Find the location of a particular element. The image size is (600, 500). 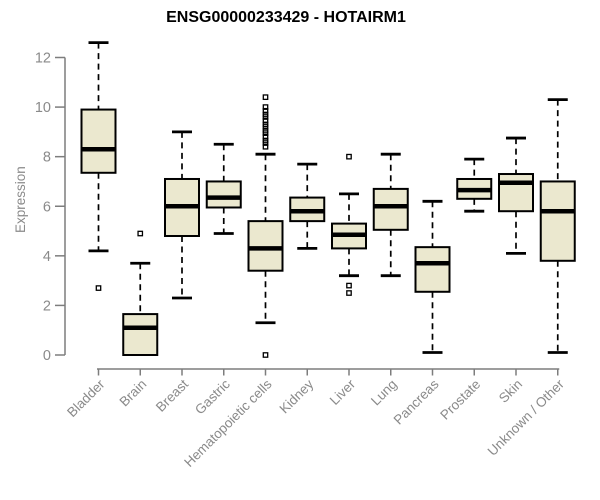

y-tick-label: 4 is located at coordinates (47, 257).